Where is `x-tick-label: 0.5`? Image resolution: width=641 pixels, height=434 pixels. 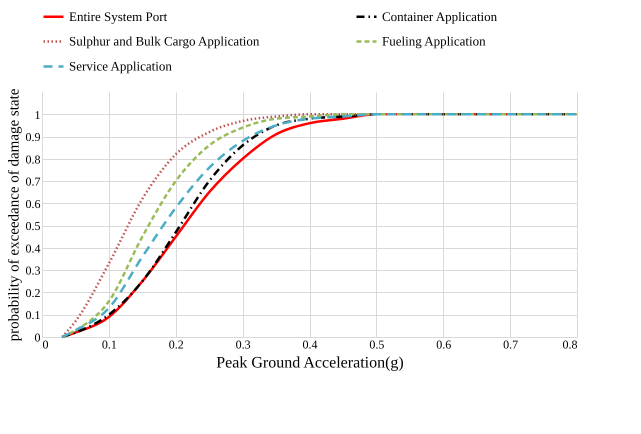
x-tick-label: 0.5 is located at coordinates (376, 345).